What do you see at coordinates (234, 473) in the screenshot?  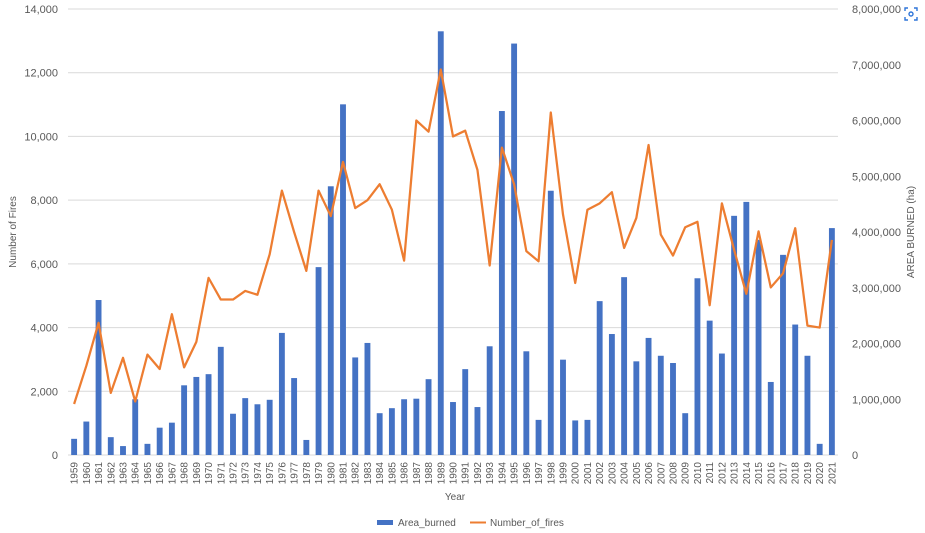 I see `x-tick-label: 1972` at bounding box center [234, 473].